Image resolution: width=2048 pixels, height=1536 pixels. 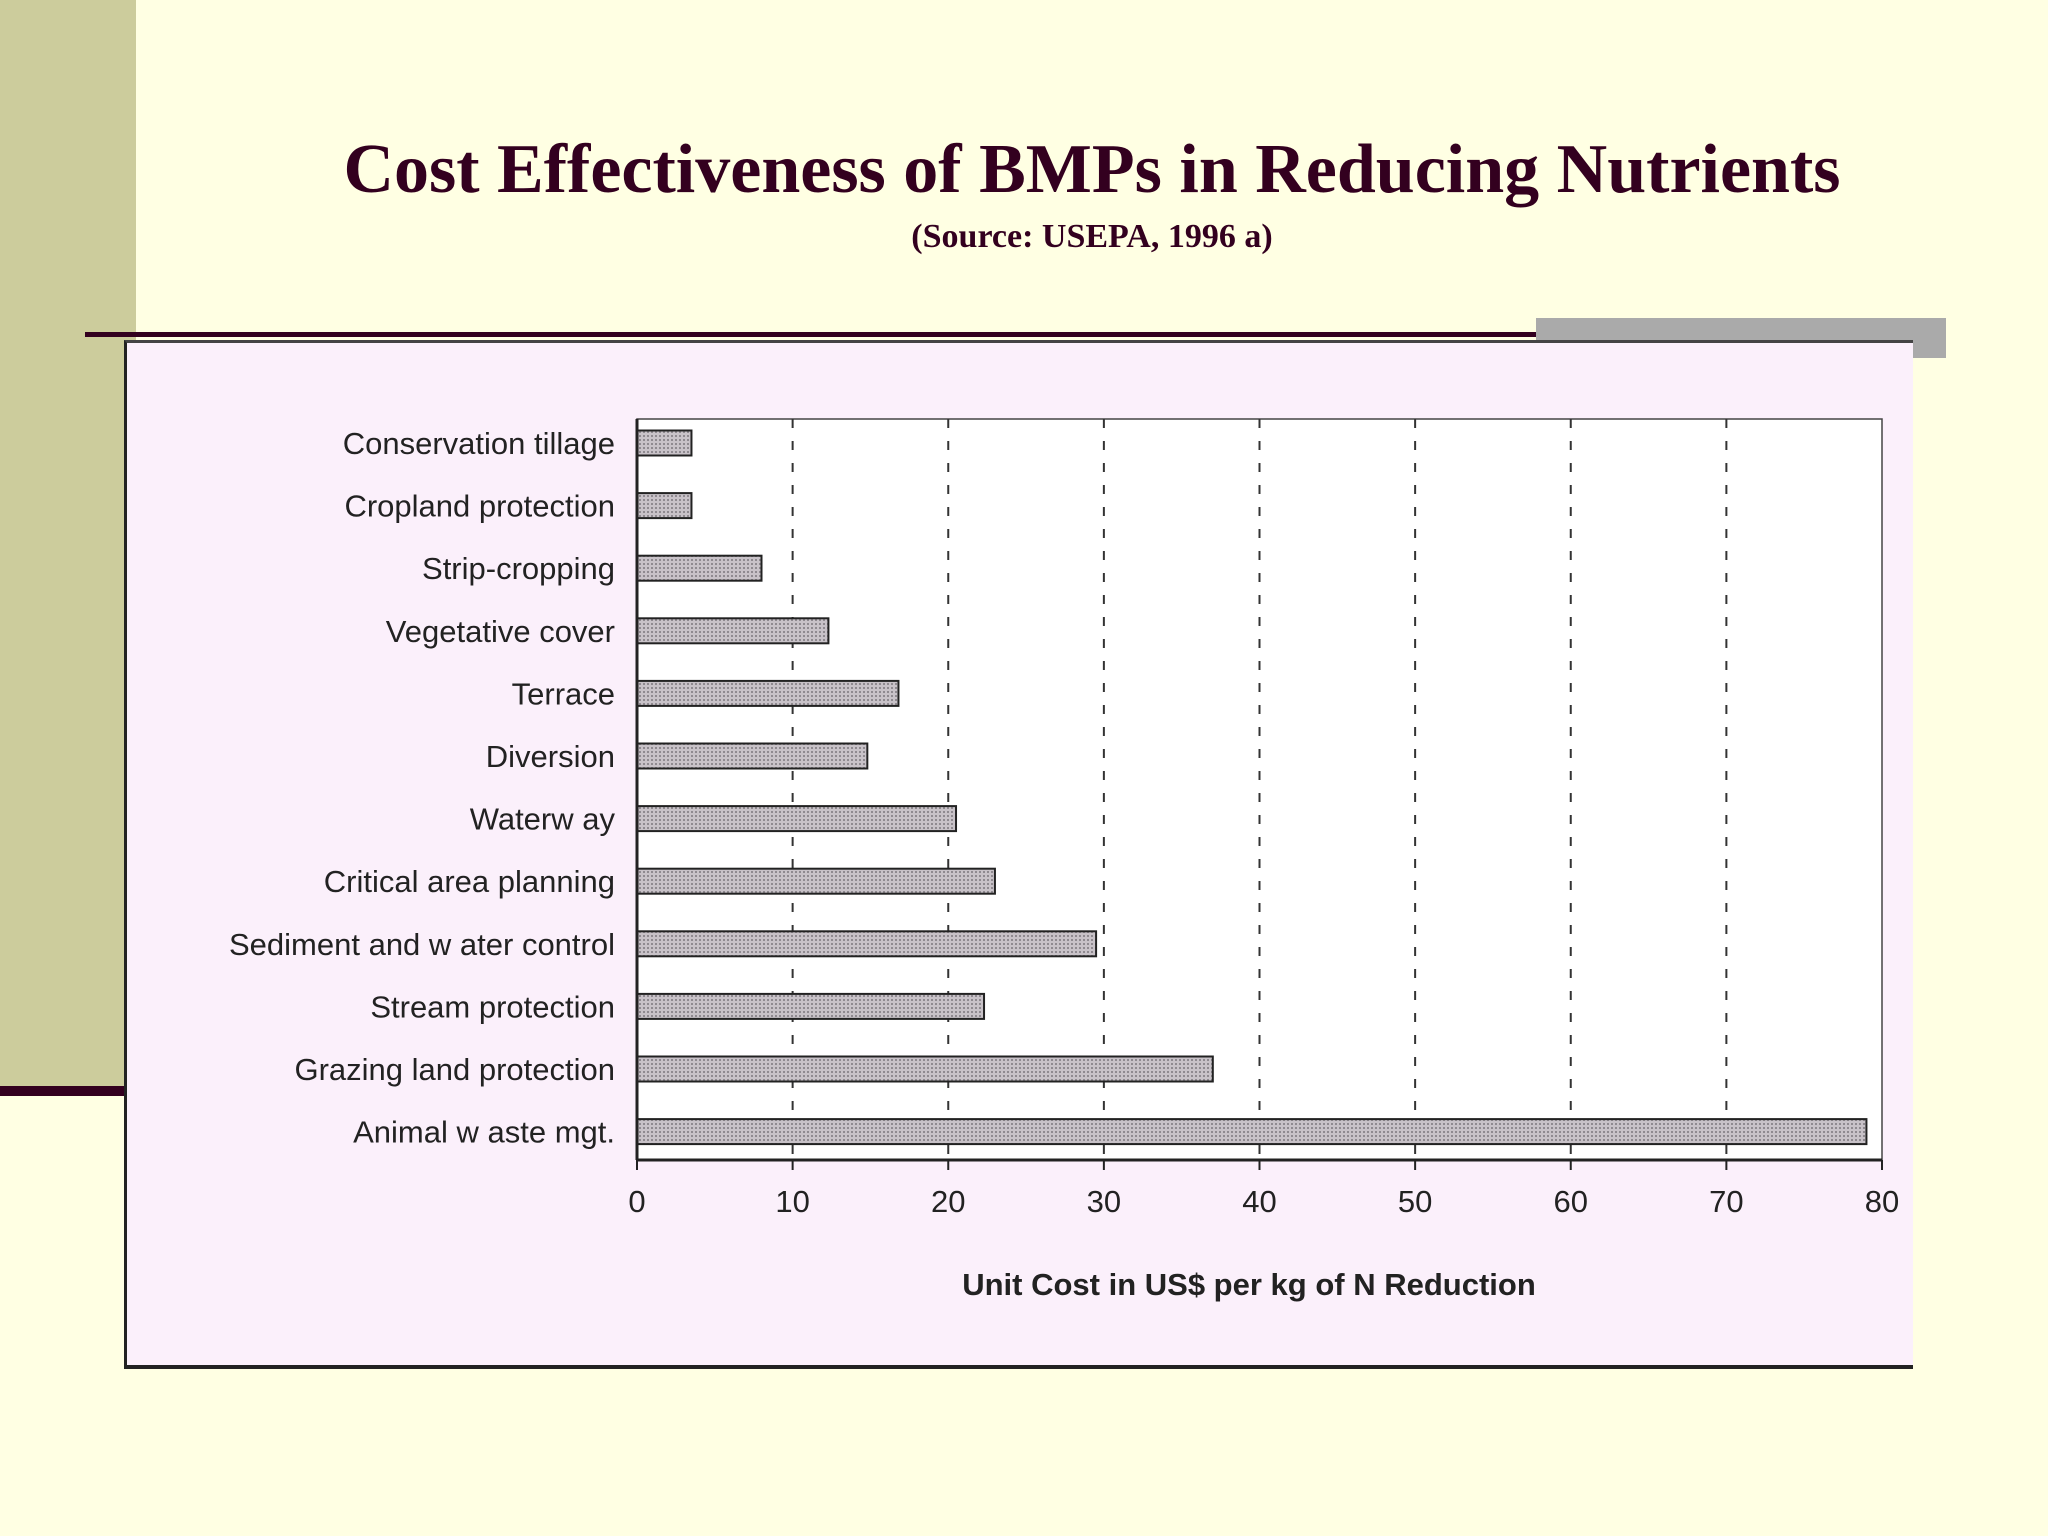 I want to click on x-tick-label: 70, so click(x=1726, y=1201).